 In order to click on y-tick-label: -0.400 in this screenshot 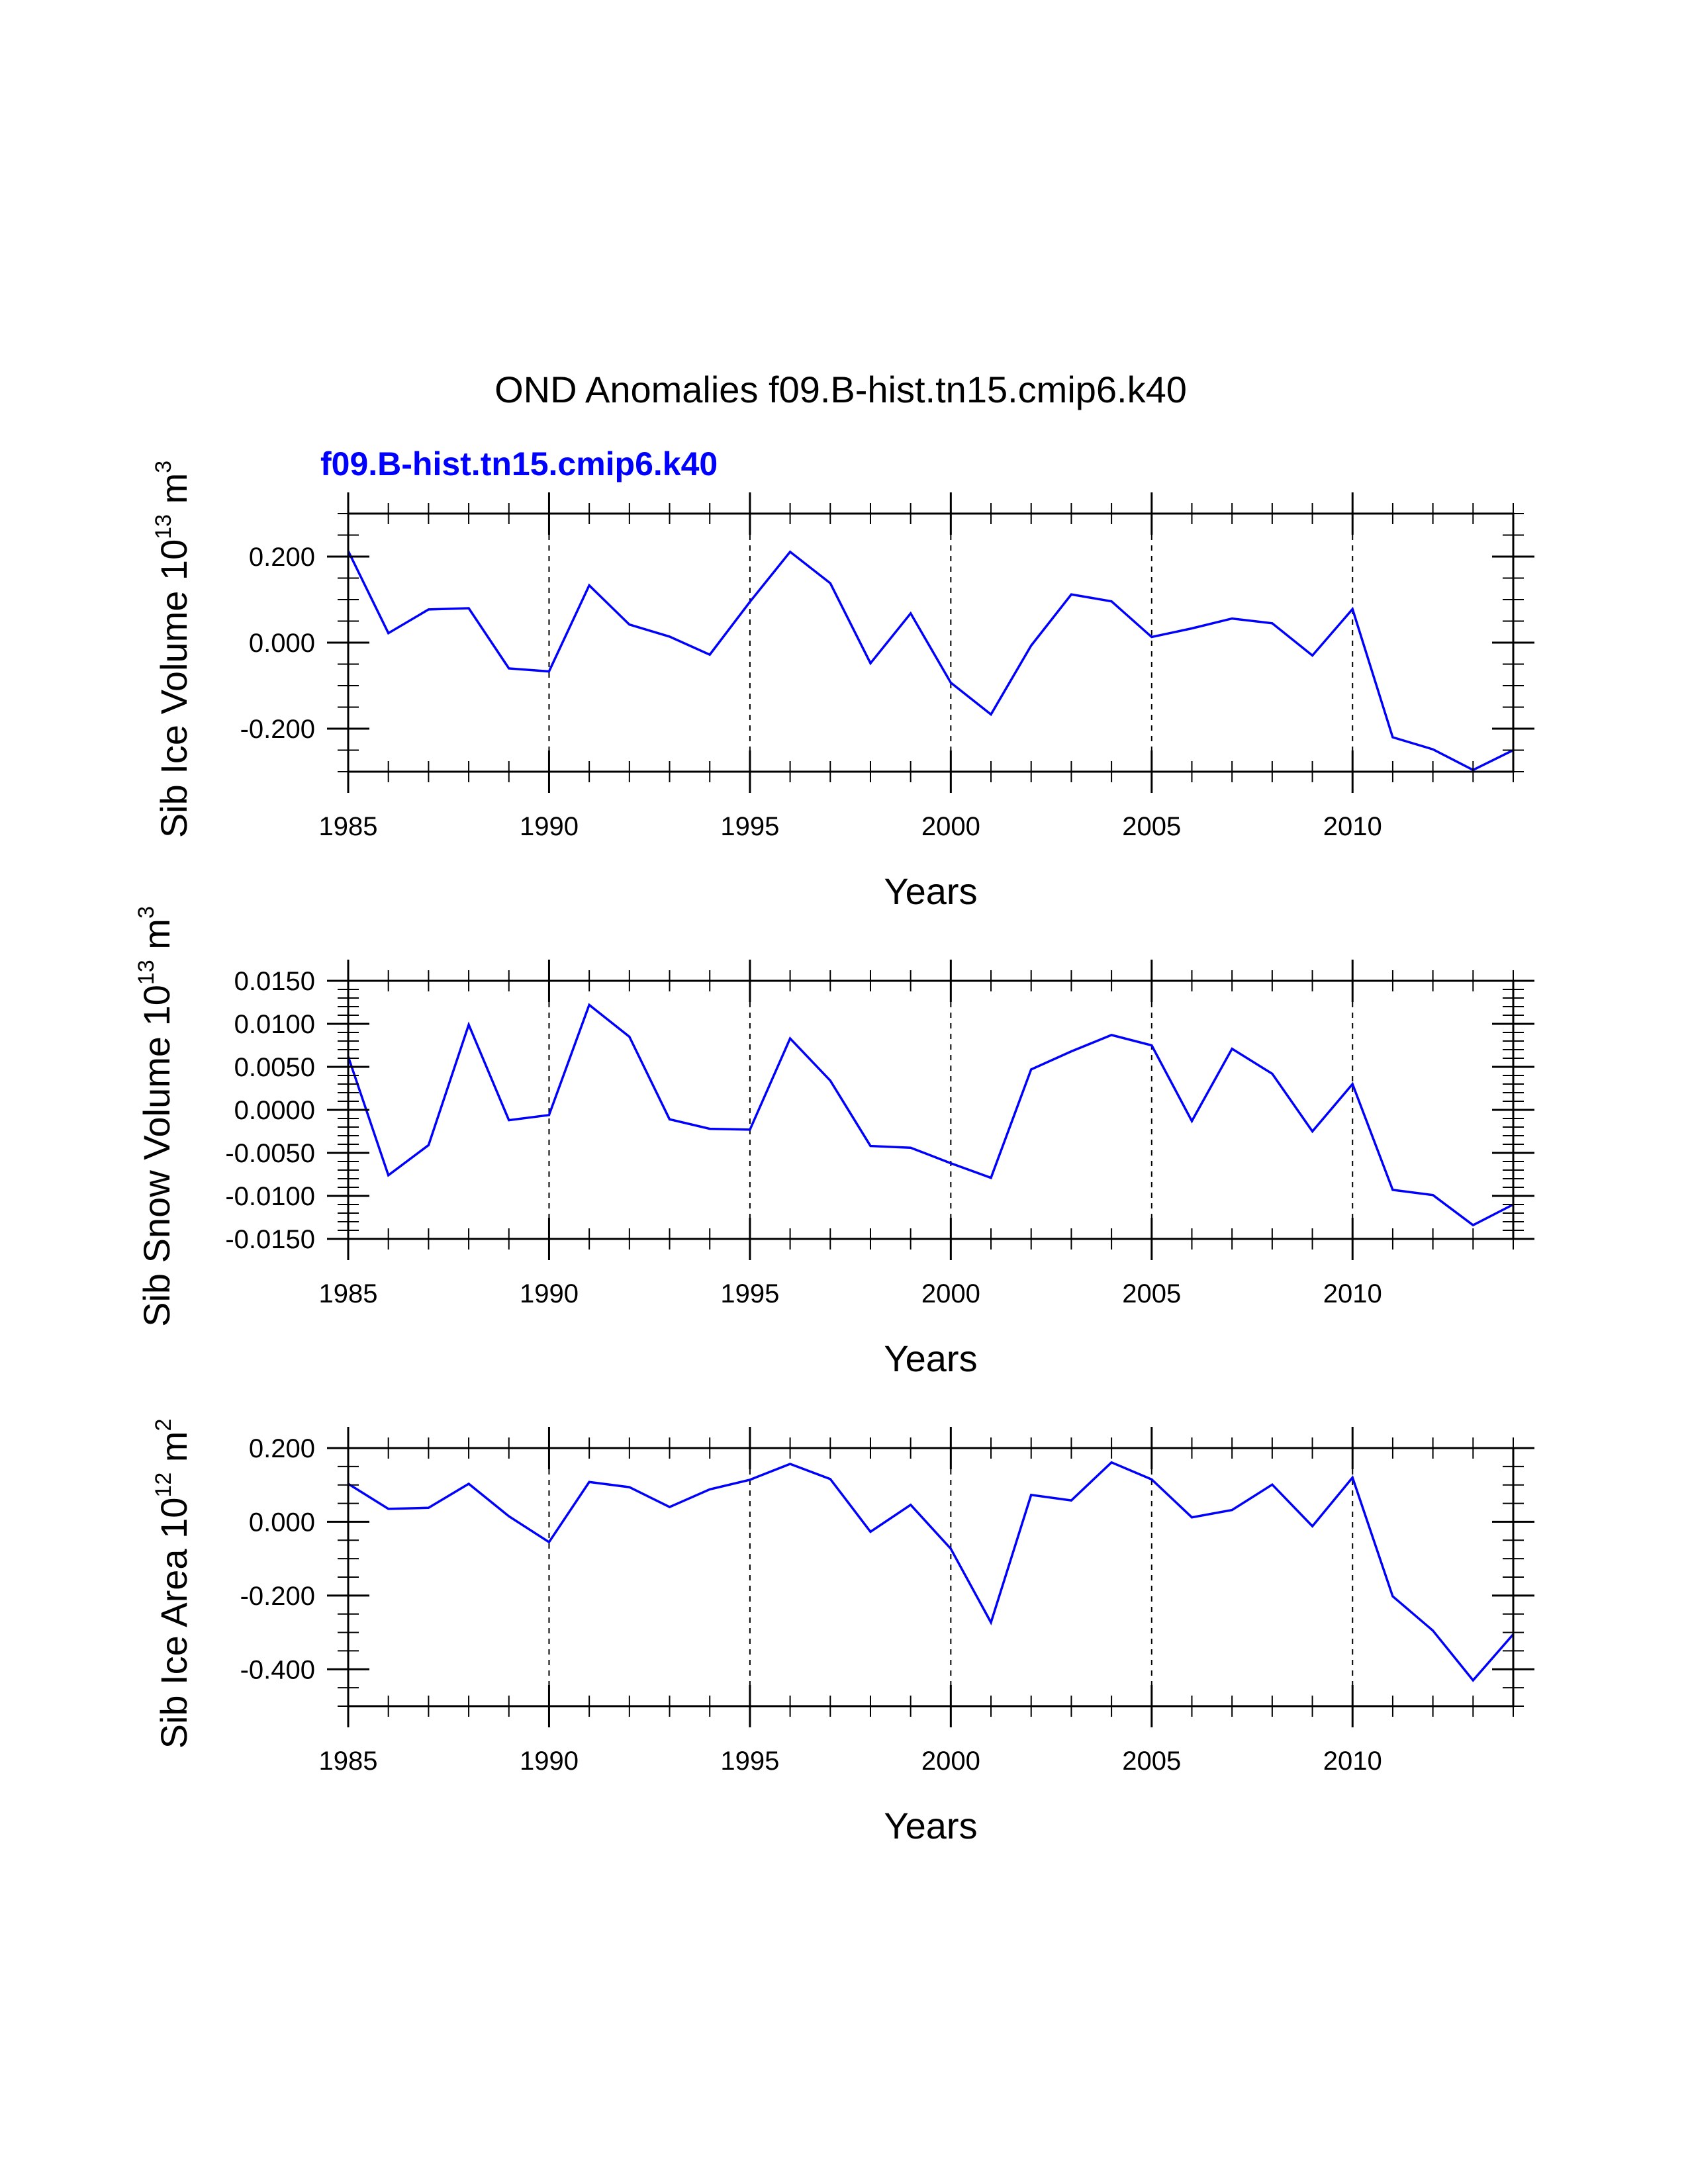, I will do `click(277, 1669)`.